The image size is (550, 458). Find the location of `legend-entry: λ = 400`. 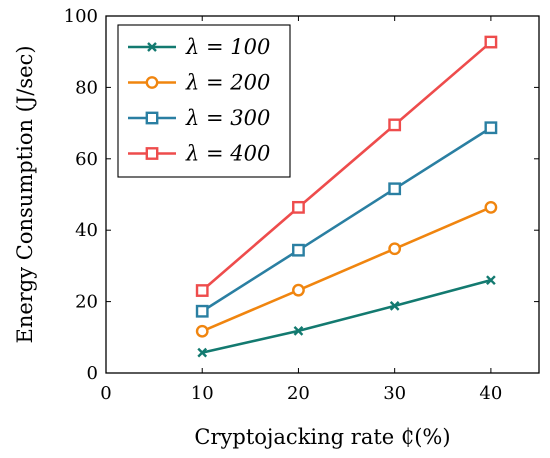

legend-entry: λ = 400 is located at coordinates (199, 154).